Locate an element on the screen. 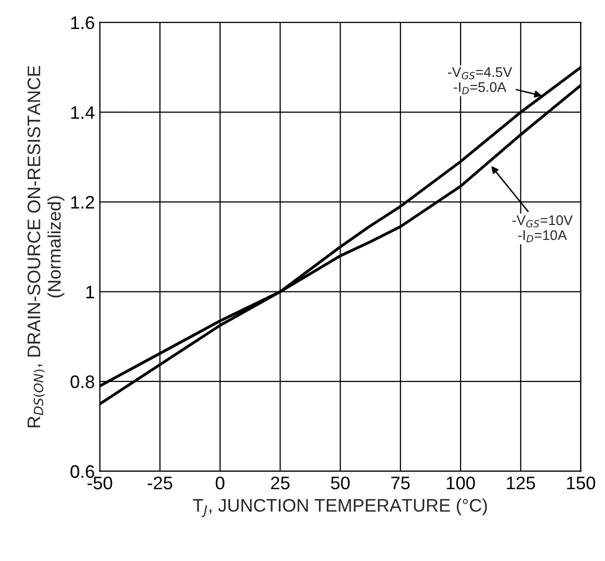  y-tick-label: 0.6 is located at coordinates (82, 471).